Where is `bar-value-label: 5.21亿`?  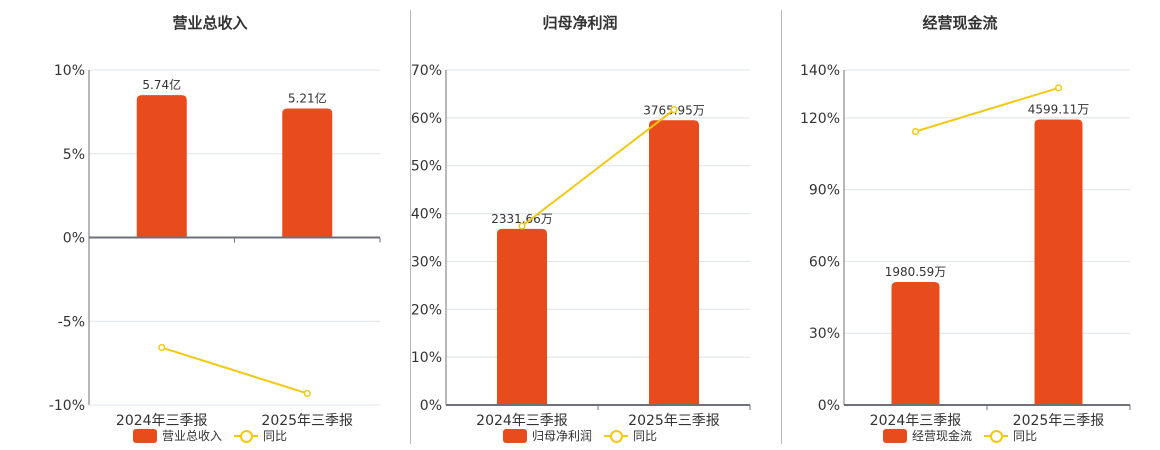 bar-value-label: 5.21亿 is located at coordinates (307, 98).